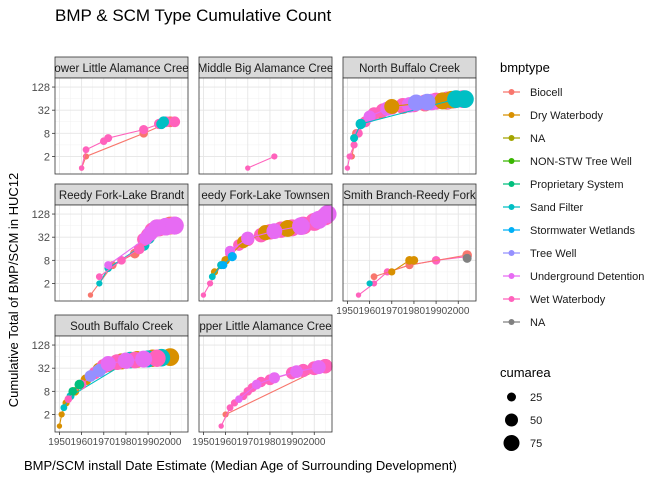 The height and width of the screenshot is (480, 672). What do you see at coordinates (554, 300) in the screenshot?
I see `legend-item: Wet Waterbody` at bounding box center [554, 300].